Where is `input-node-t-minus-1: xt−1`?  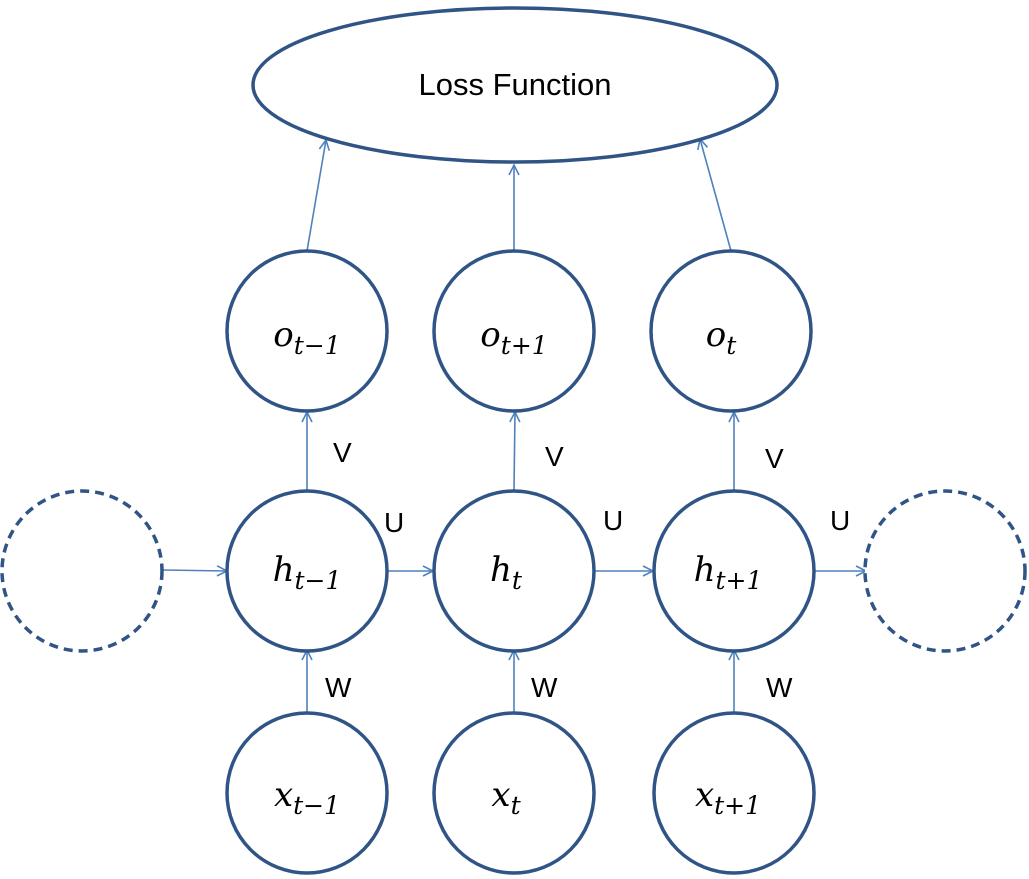
input-node-t-minus-1: xt−1 is located at coordinates (307, 793).